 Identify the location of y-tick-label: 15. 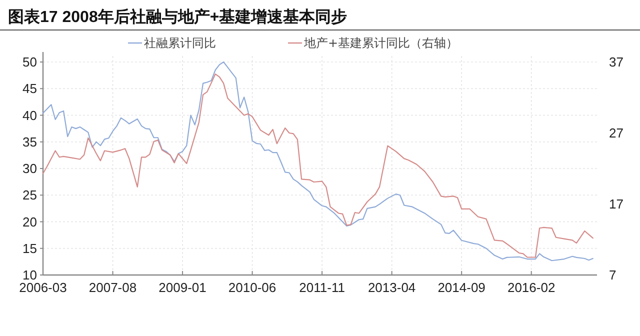
(29, 248).